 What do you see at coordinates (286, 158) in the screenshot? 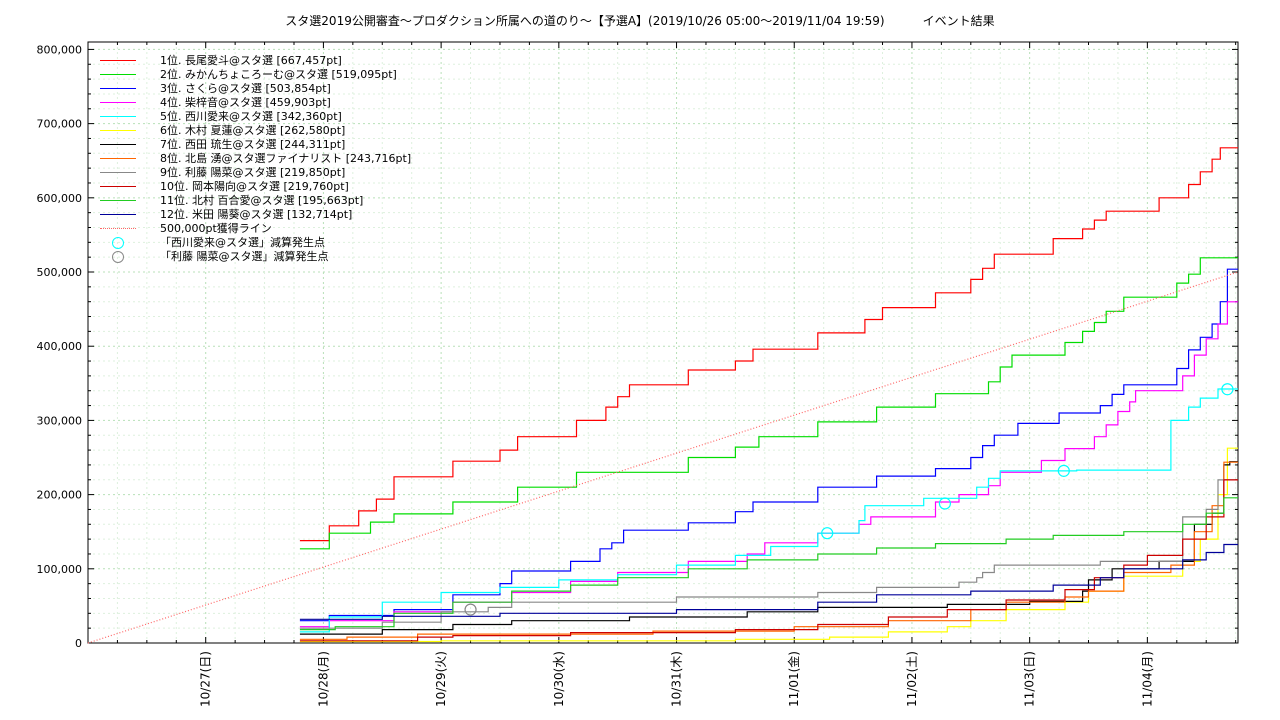
I see `legend-label: 8位. 北島 湧@スタ選ファイナリスト [243,716pt]` at bounding box center [286, 158].